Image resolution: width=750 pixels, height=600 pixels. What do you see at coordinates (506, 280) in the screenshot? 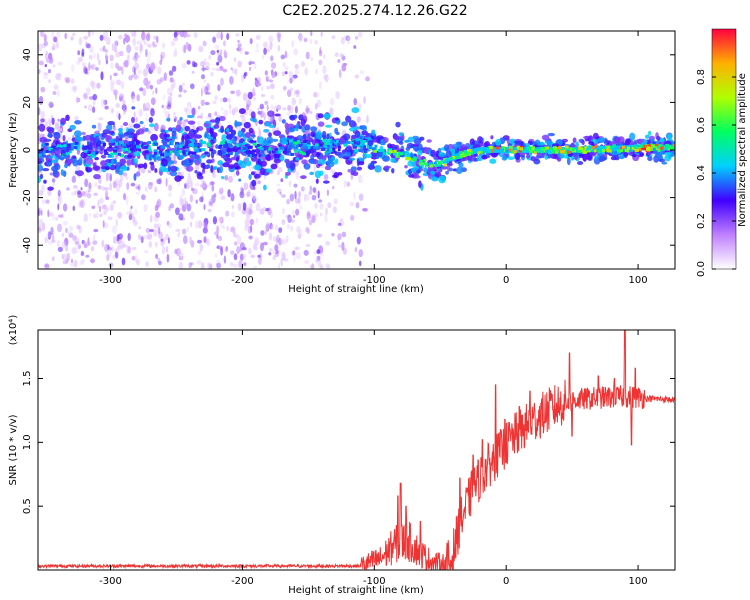
I see `x-tick-label: 0` at bounding box center [506, 280].